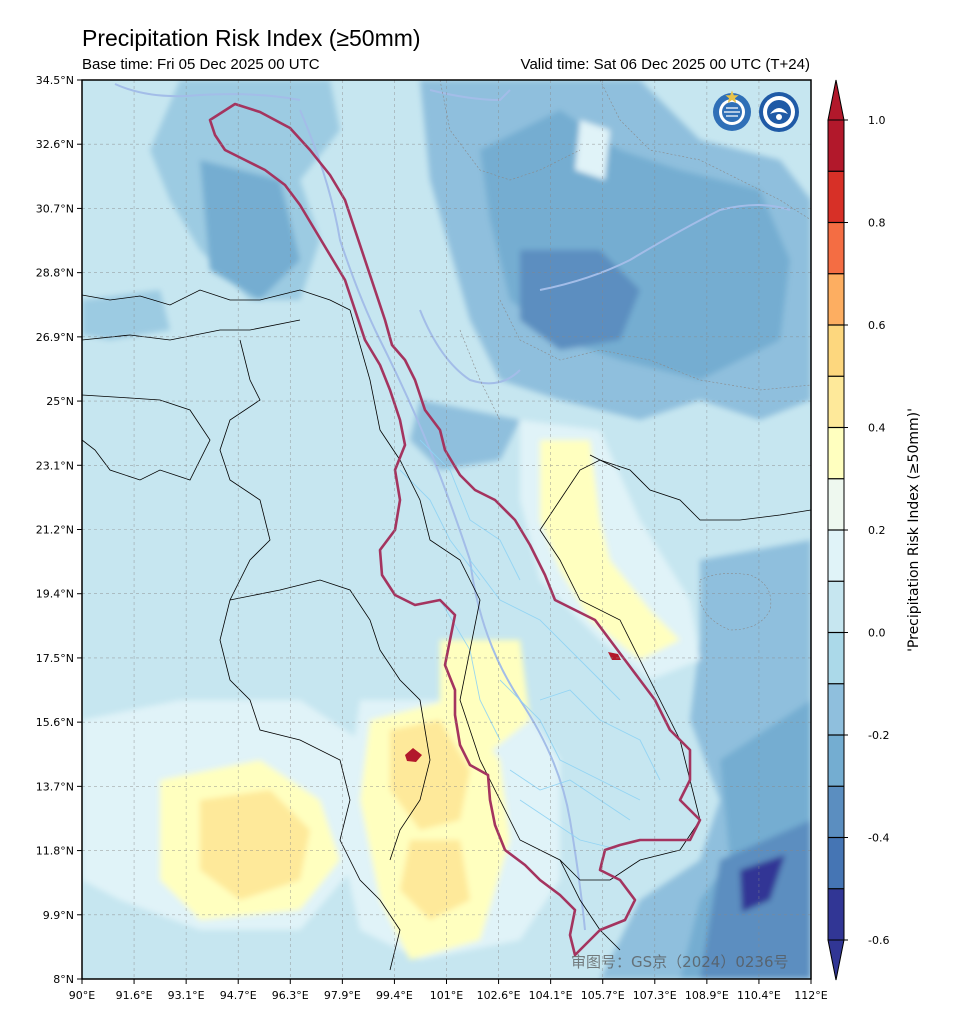  Describe the element at coordinates (55, 465) in the screenshot. I see `lat-tick-label: 23.1°N` at that location.